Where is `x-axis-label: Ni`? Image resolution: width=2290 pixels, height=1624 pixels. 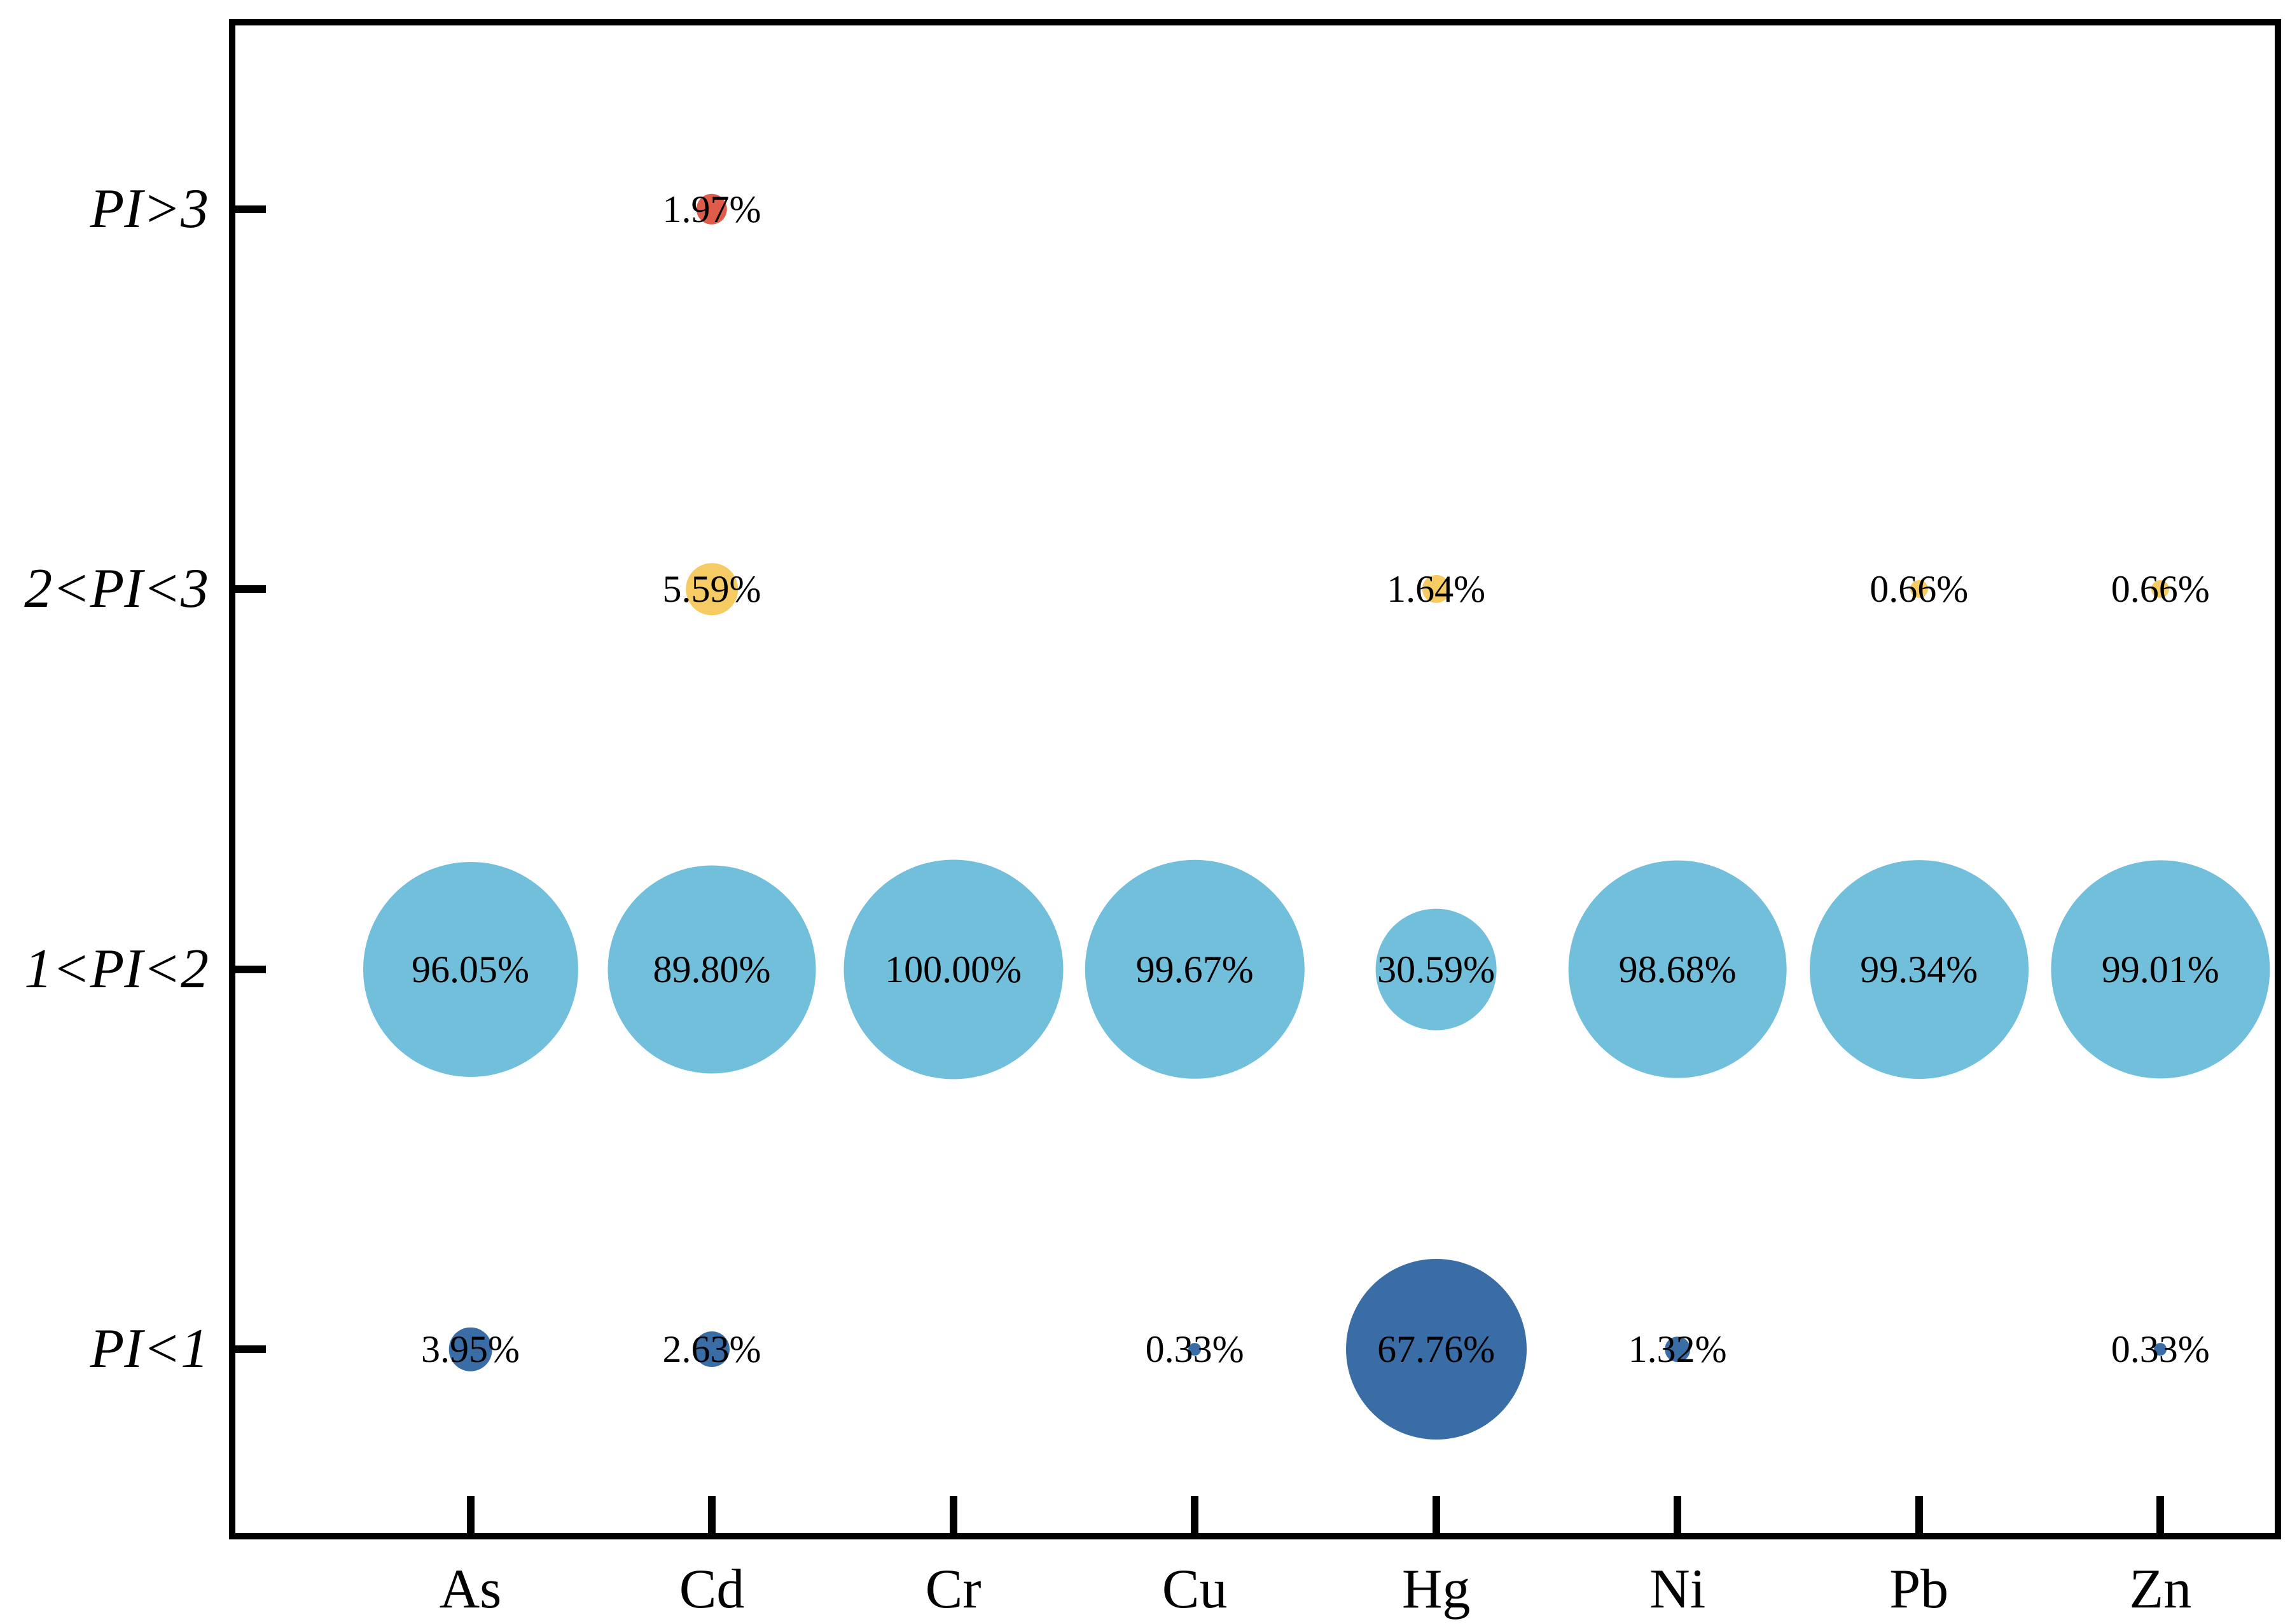 x-axis-label: Ni is located at coordinates (1677, 1589).